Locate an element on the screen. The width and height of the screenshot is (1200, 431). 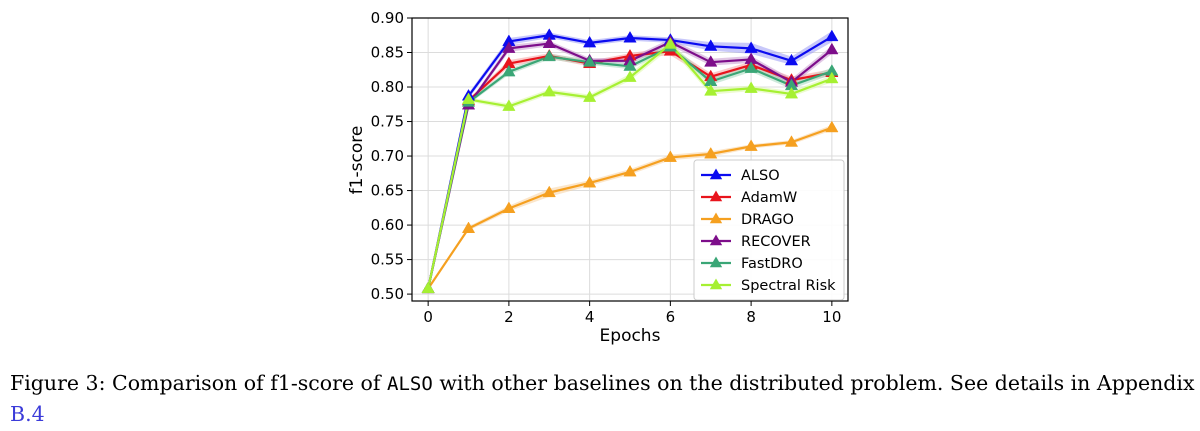
appendix-link: B.4 is located at coordinates (27, 414).